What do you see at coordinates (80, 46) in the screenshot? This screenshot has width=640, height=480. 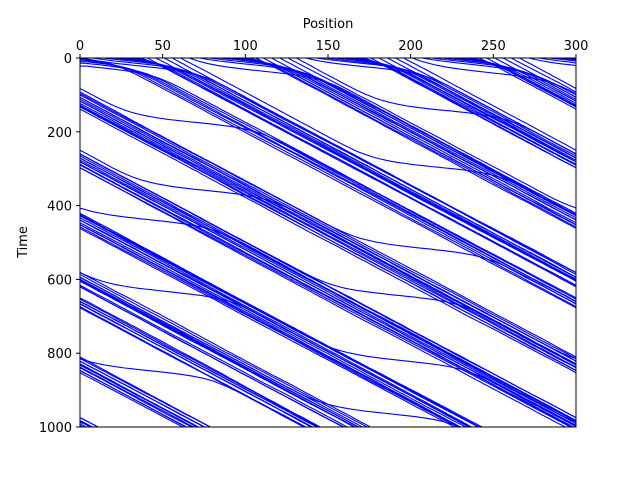 I see `x-tick-label: 0` at bounding box center [80, 46].